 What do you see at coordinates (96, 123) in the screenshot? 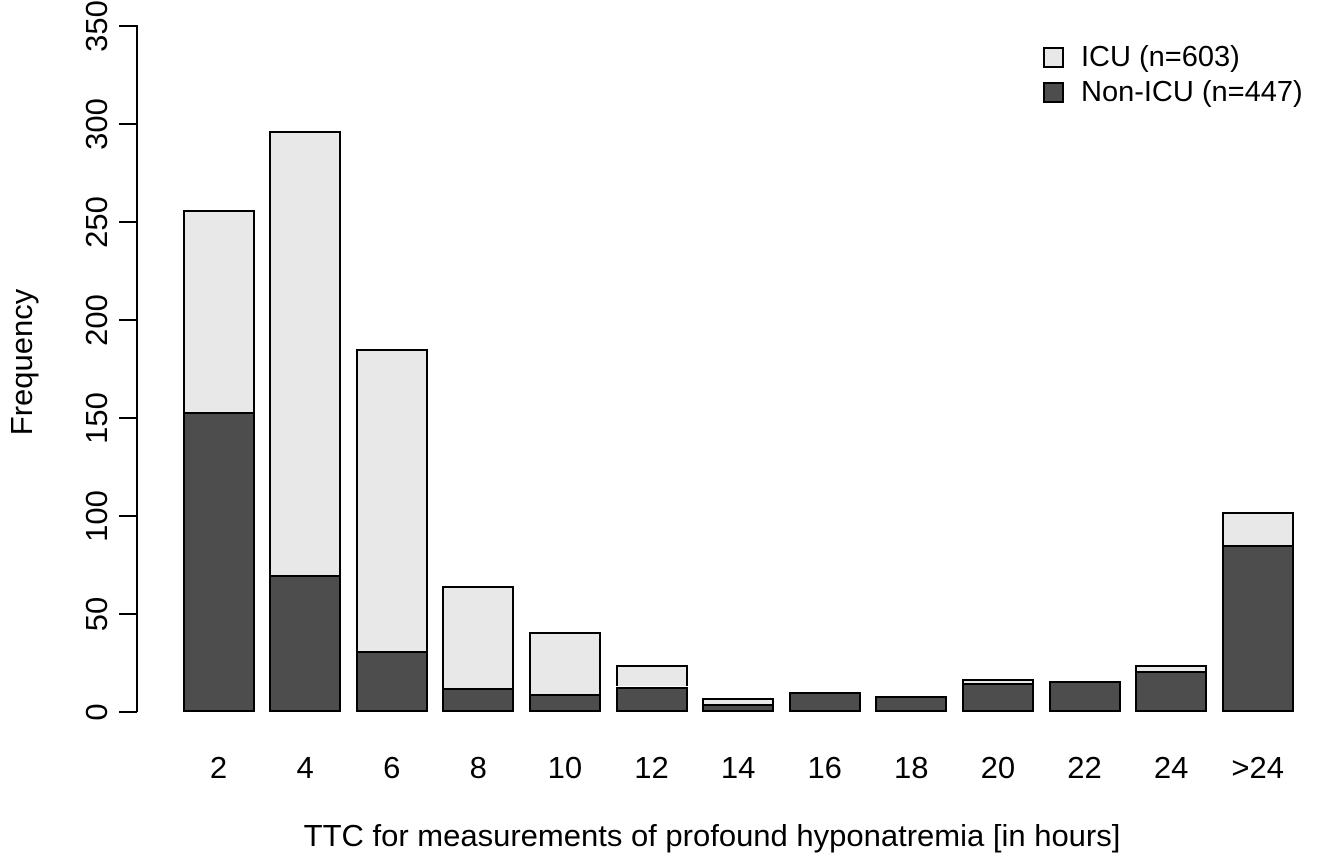
I see `y-tick-label: 300` at bounding box center [96, 123].